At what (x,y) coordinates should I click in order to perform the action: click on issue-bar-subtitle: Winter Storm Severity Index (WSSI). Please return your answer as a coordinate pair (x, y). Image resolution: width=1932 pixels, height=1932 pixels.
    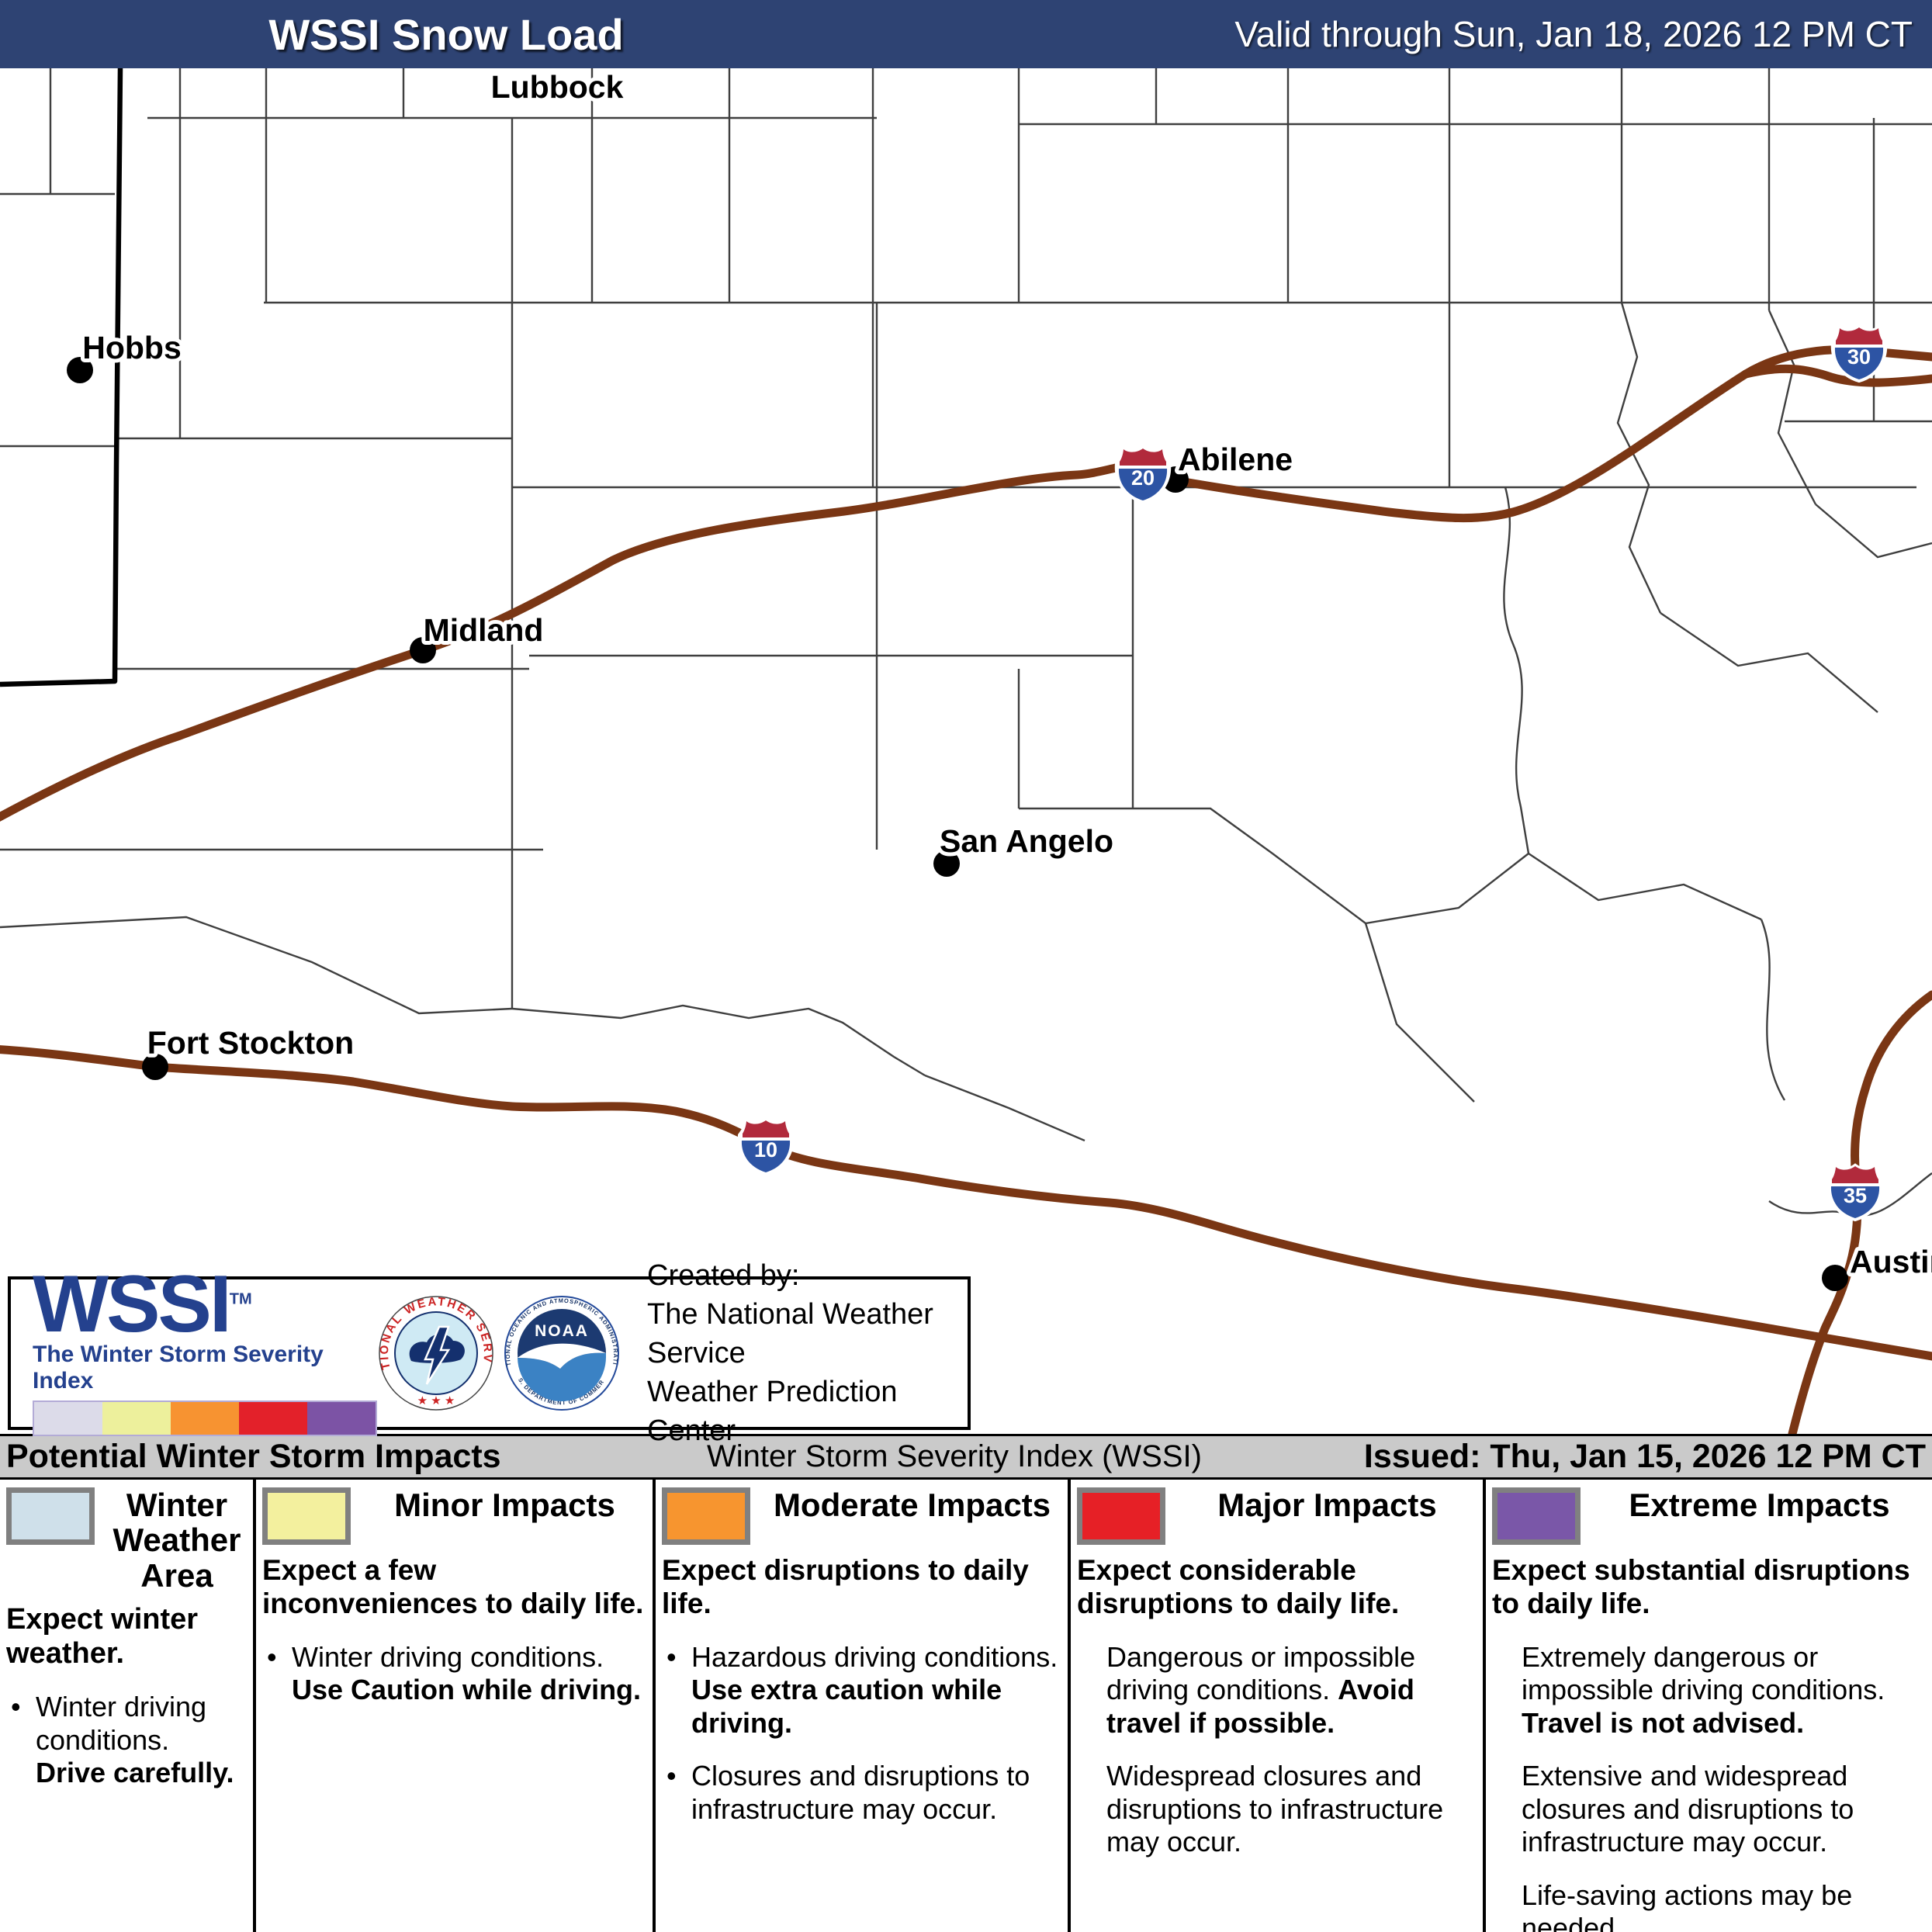
    Looking at the image, I should click on (955, 1456).